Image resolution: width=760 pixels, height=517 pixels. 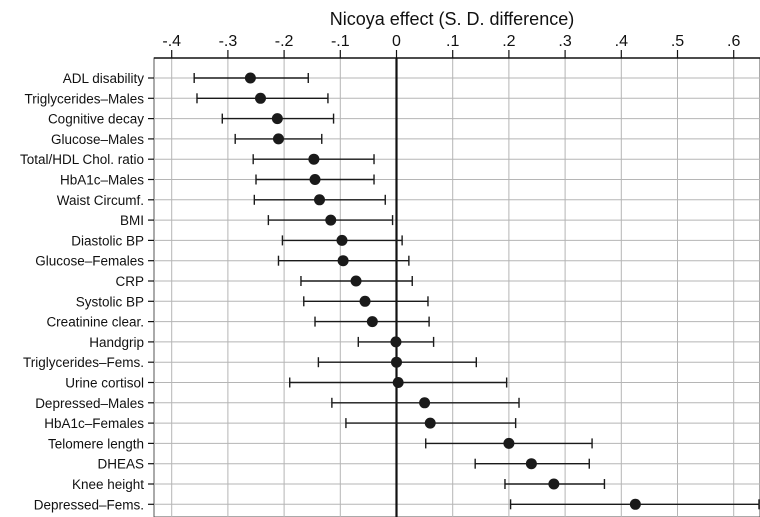 I want to click on x-tick-label: -.1, so click(x=340, y=41).